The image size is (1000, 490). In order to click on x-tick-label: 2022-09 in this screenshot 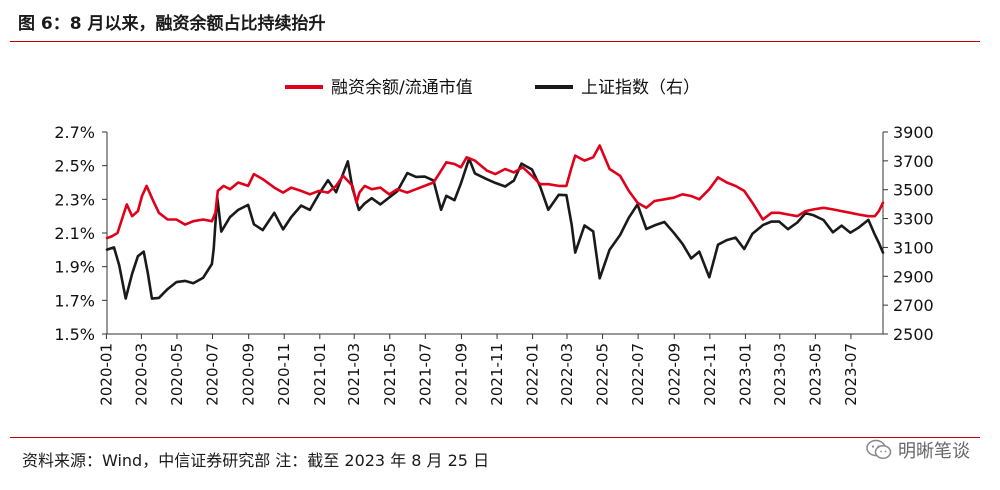, I will do `click(674, 374)`.